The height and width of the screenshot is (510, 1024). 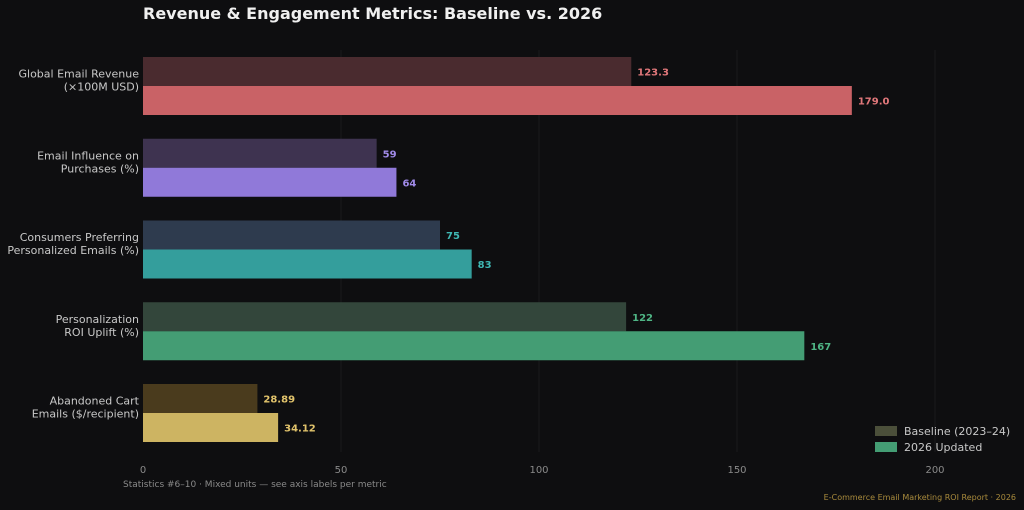 I want to click on category-label-1: Email Influence on Purchases (%), so click(x=88, y=162).